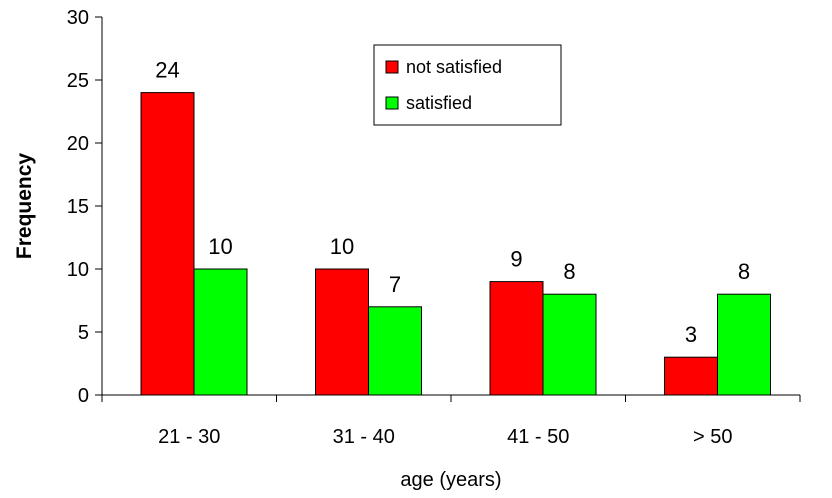 This screenshot has width=832, height=498. Describe the element at coordinates (78, 270) in the screenshot. I see `y-tick-label: 10` at that location.